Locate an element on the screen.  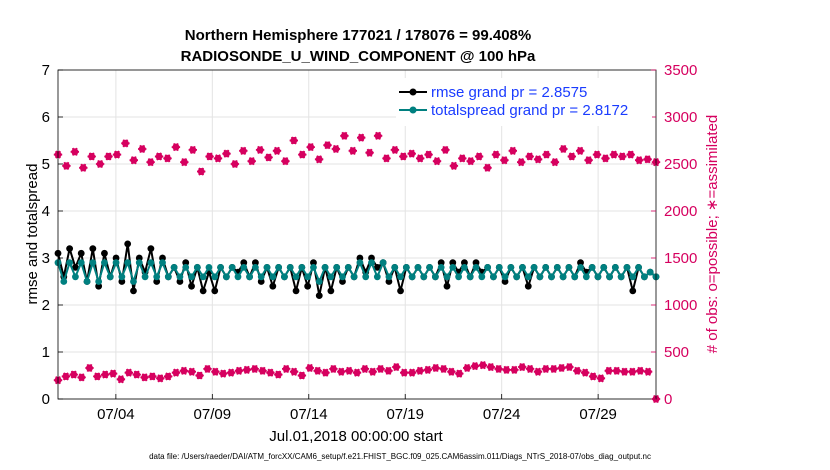
y-left-tick-label: 7 is located at coordinates (46, 70).